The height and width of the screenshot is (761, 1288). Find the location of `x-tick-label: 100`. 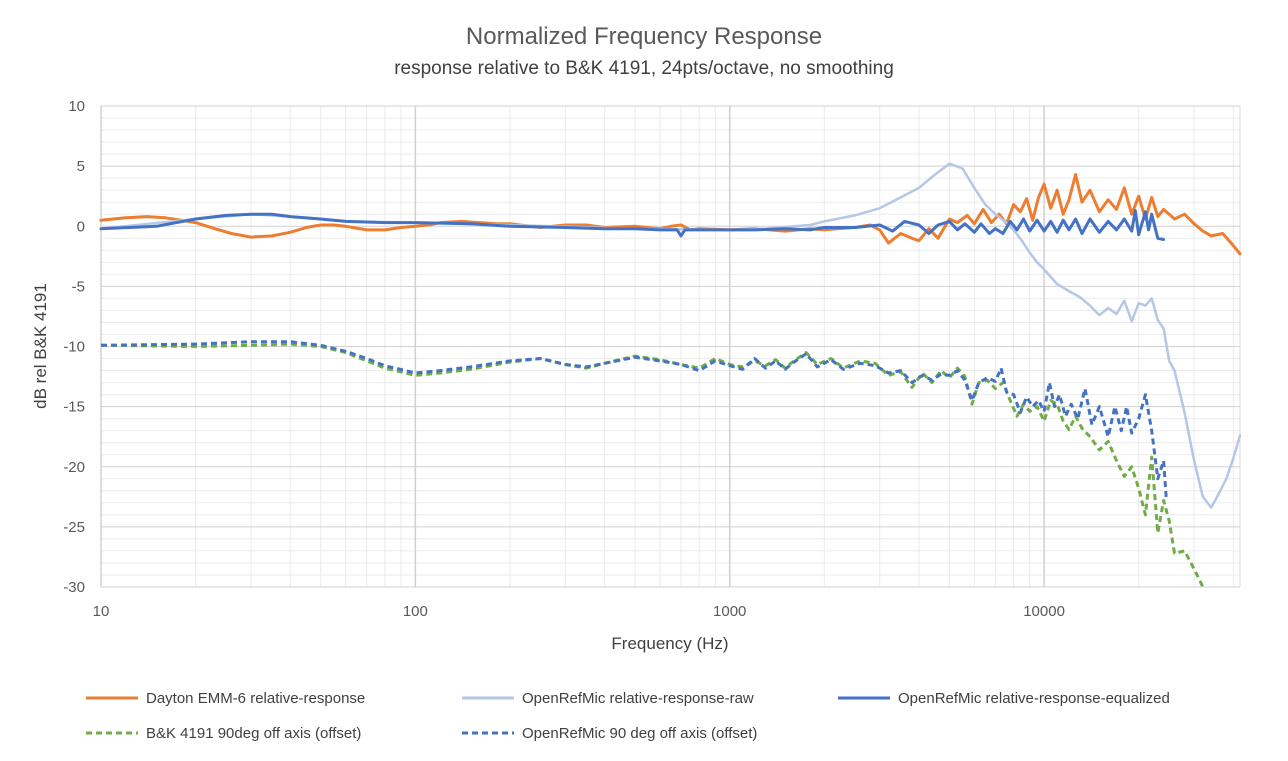

x-tick-label: 100 is located at coordinates (415, 611).